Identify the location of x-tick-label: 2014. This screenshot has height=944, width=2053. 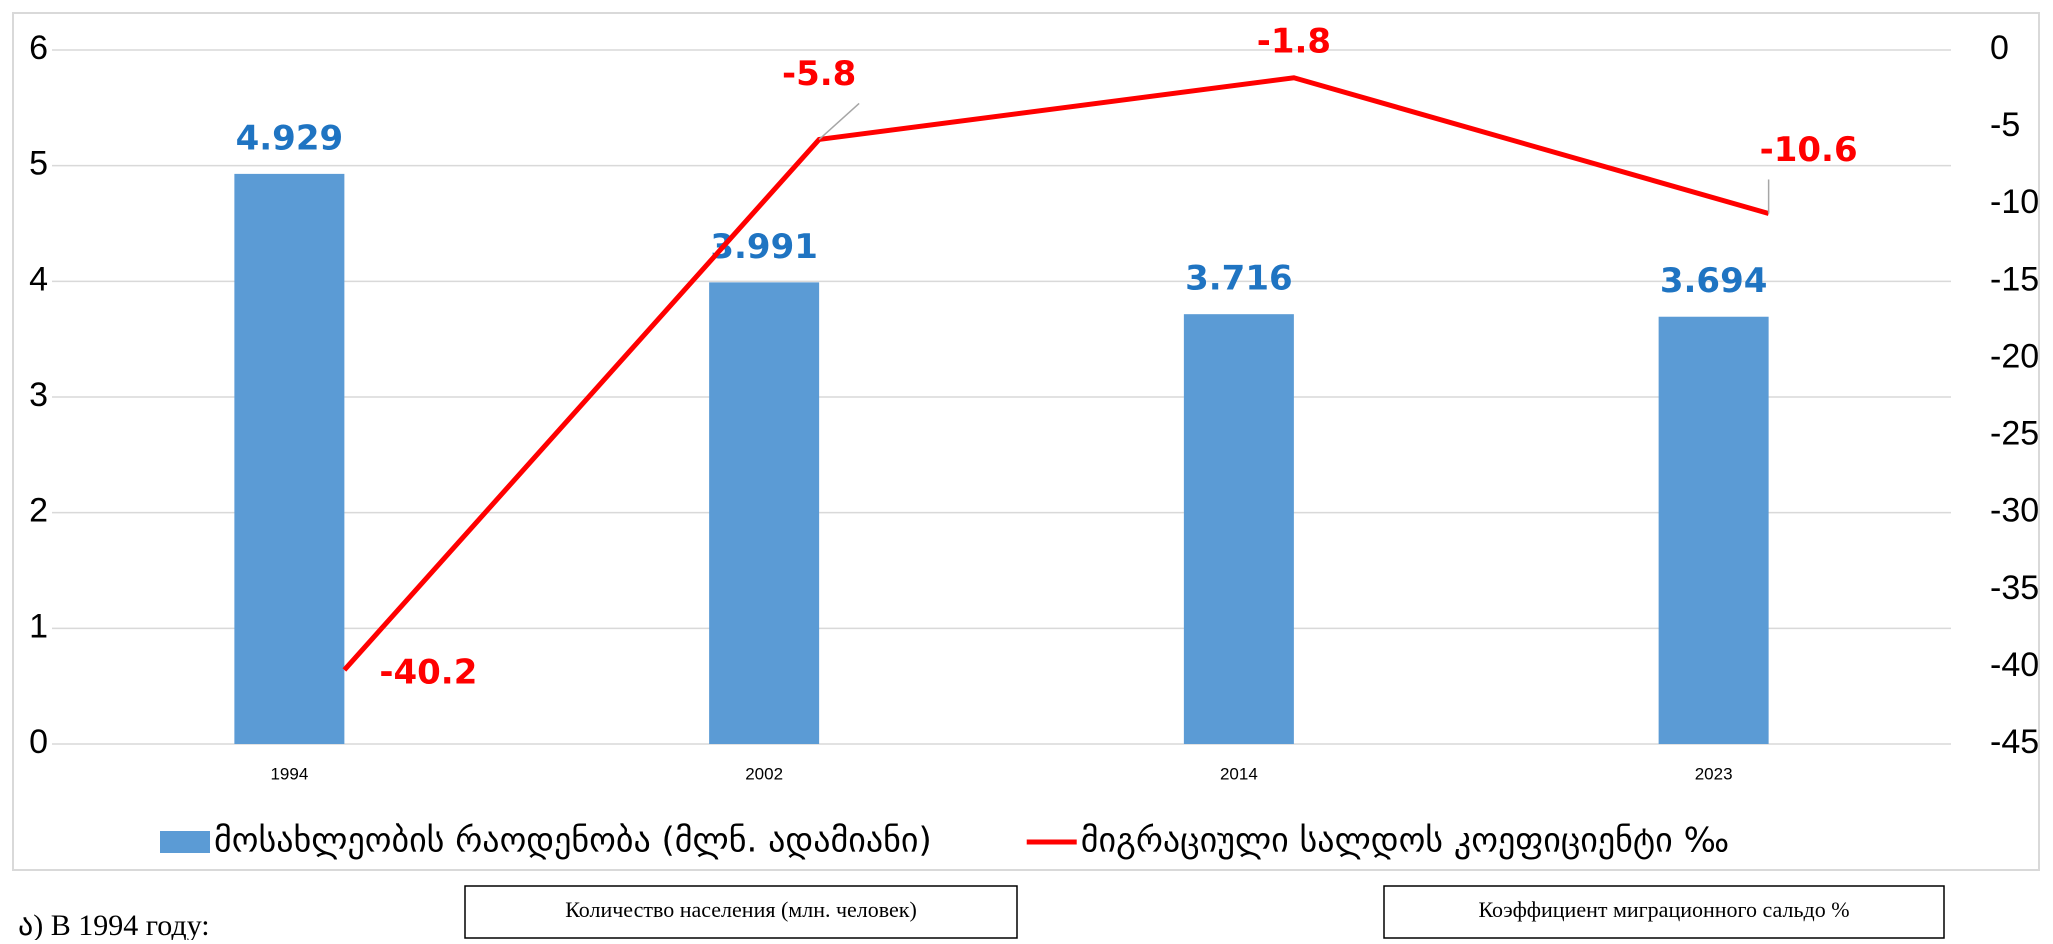
(1239, 773).